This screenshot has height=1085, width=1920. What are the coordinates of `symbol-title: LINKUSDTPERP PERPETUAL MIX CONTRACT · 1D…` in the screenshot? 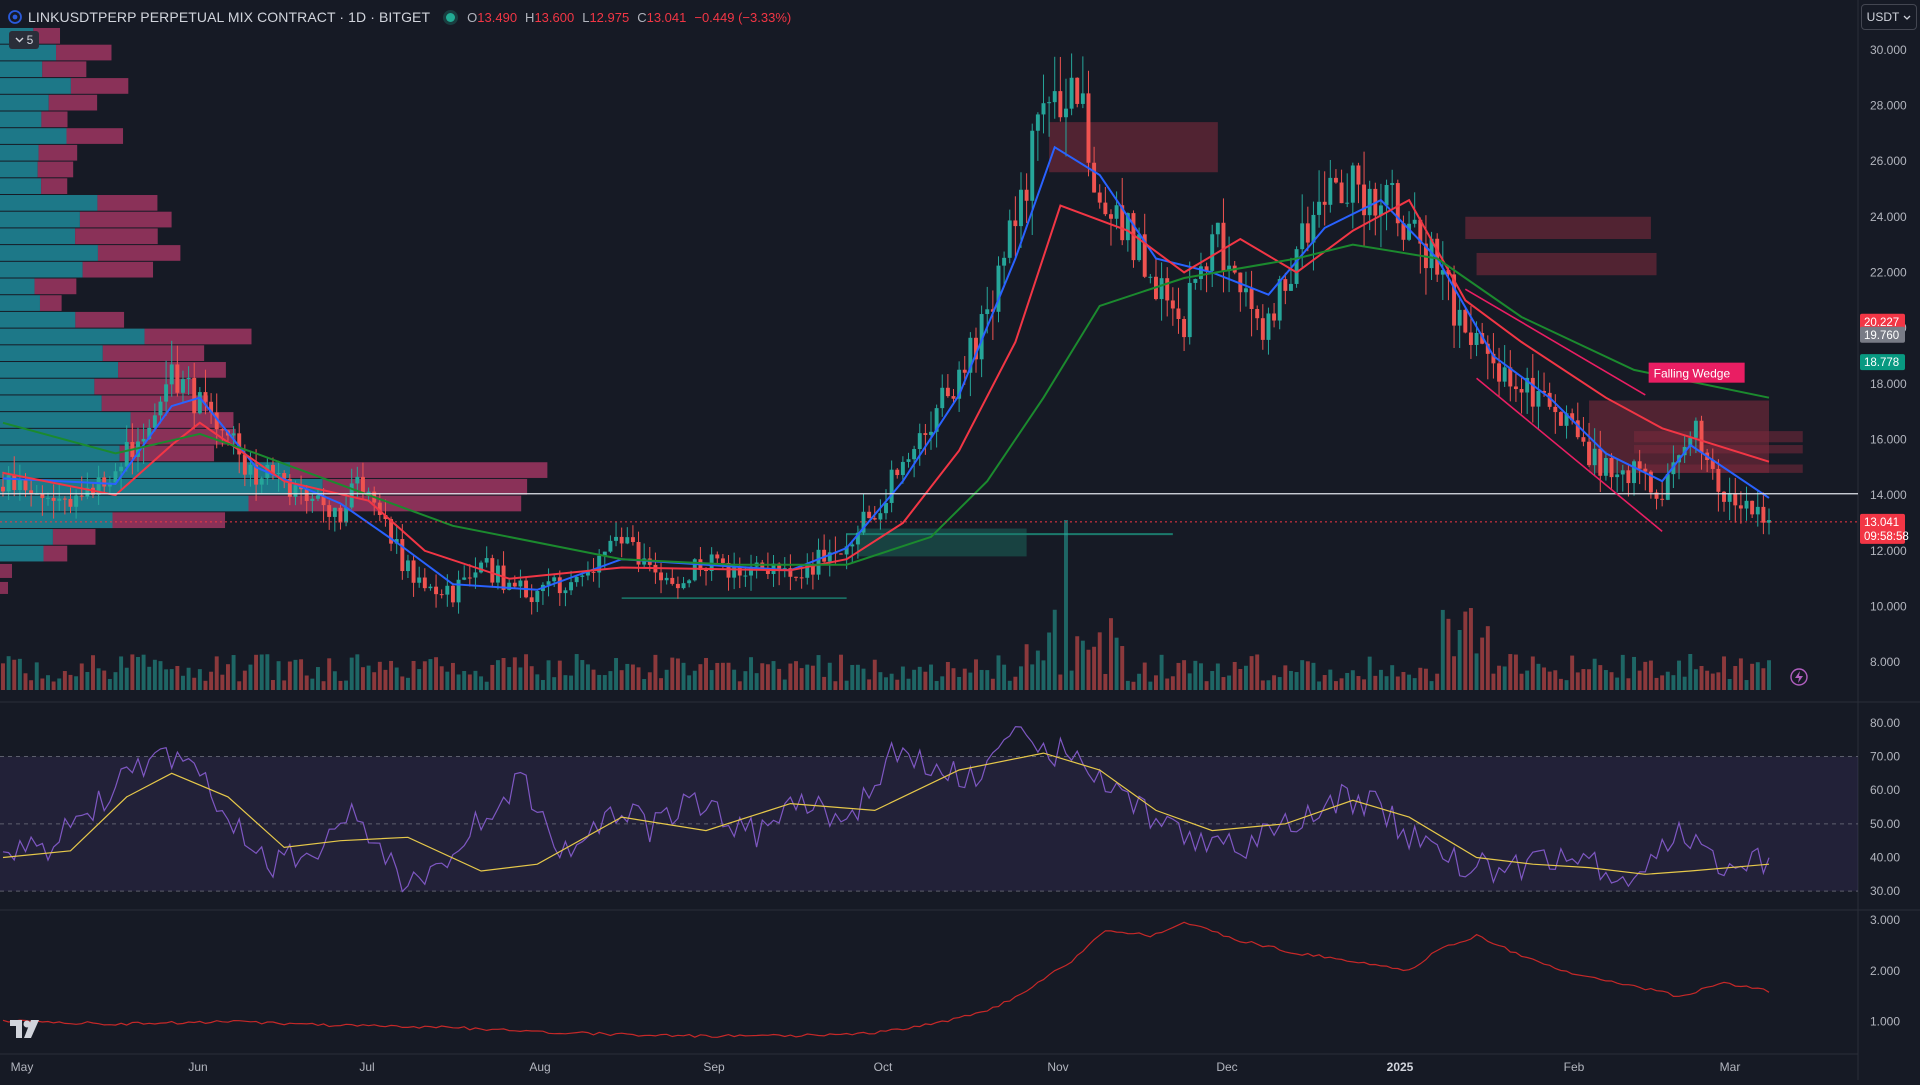 It's located at (229, 17).